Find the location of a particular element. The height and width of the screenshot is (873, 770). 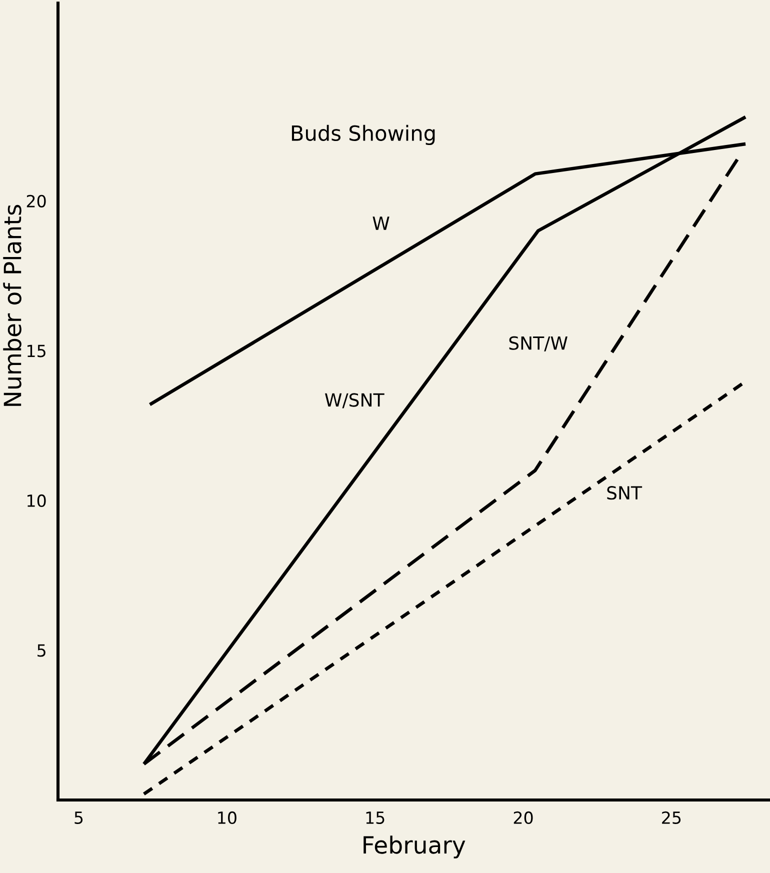

x-axis-title: February is located at coordinates (415, 847).